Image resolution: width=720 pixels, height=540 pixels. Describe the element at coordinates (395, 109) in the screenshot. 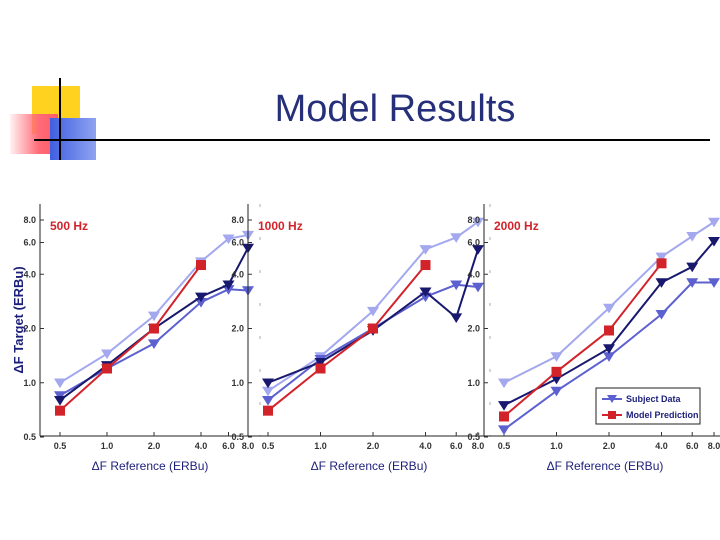

I see `slide-title: Model Results` at that location.